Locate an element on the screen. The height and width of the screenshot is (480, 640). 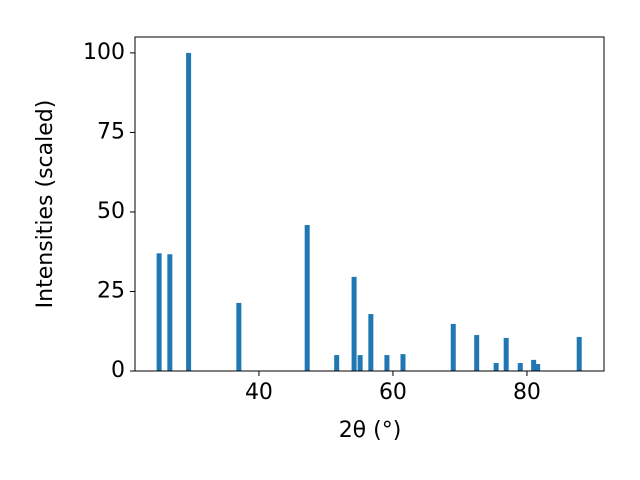
y-tick-label: 0 is located at coordinates (118, 370).